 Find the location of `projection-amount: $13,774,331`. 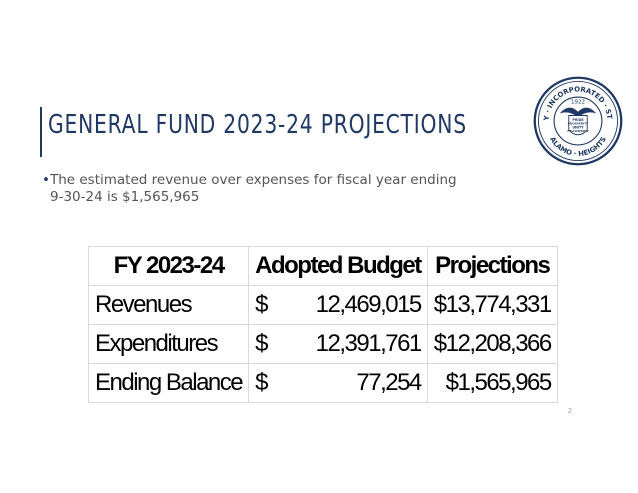

projection-amount: $13,774,331 is located at coordinates (492, 305).